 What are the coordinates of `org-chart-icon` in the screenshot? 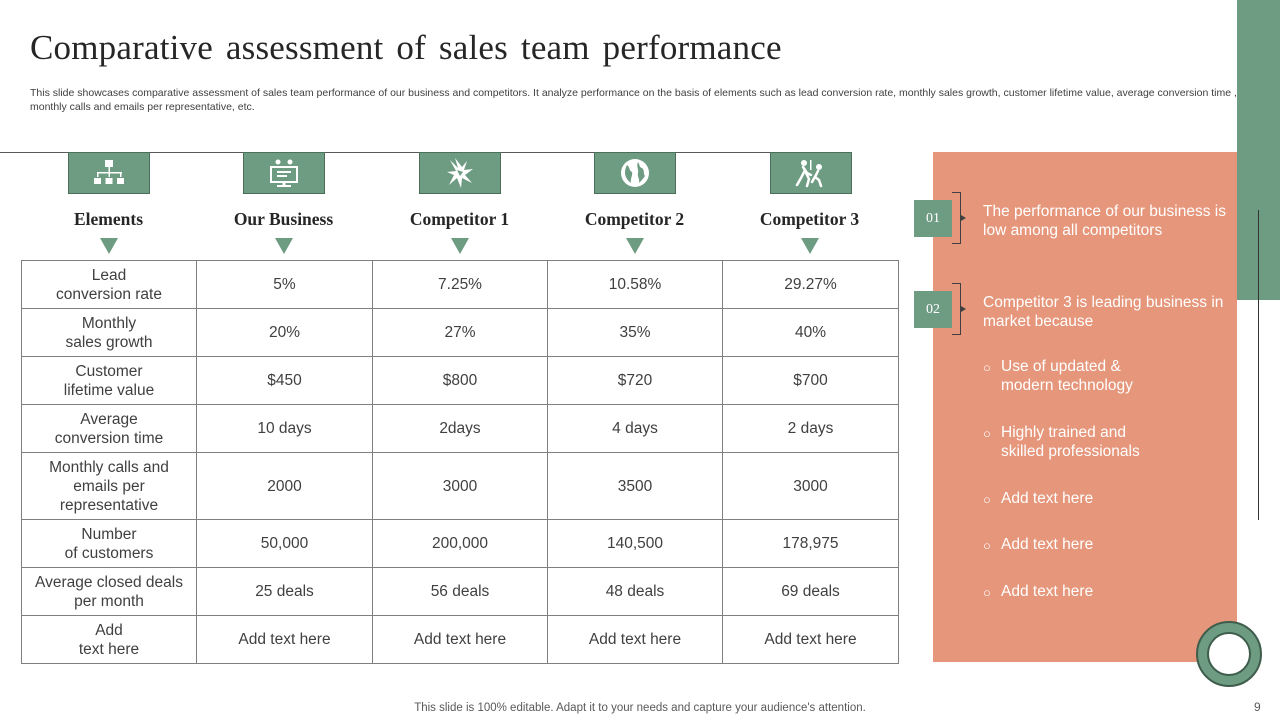 It's located at (109, 173).